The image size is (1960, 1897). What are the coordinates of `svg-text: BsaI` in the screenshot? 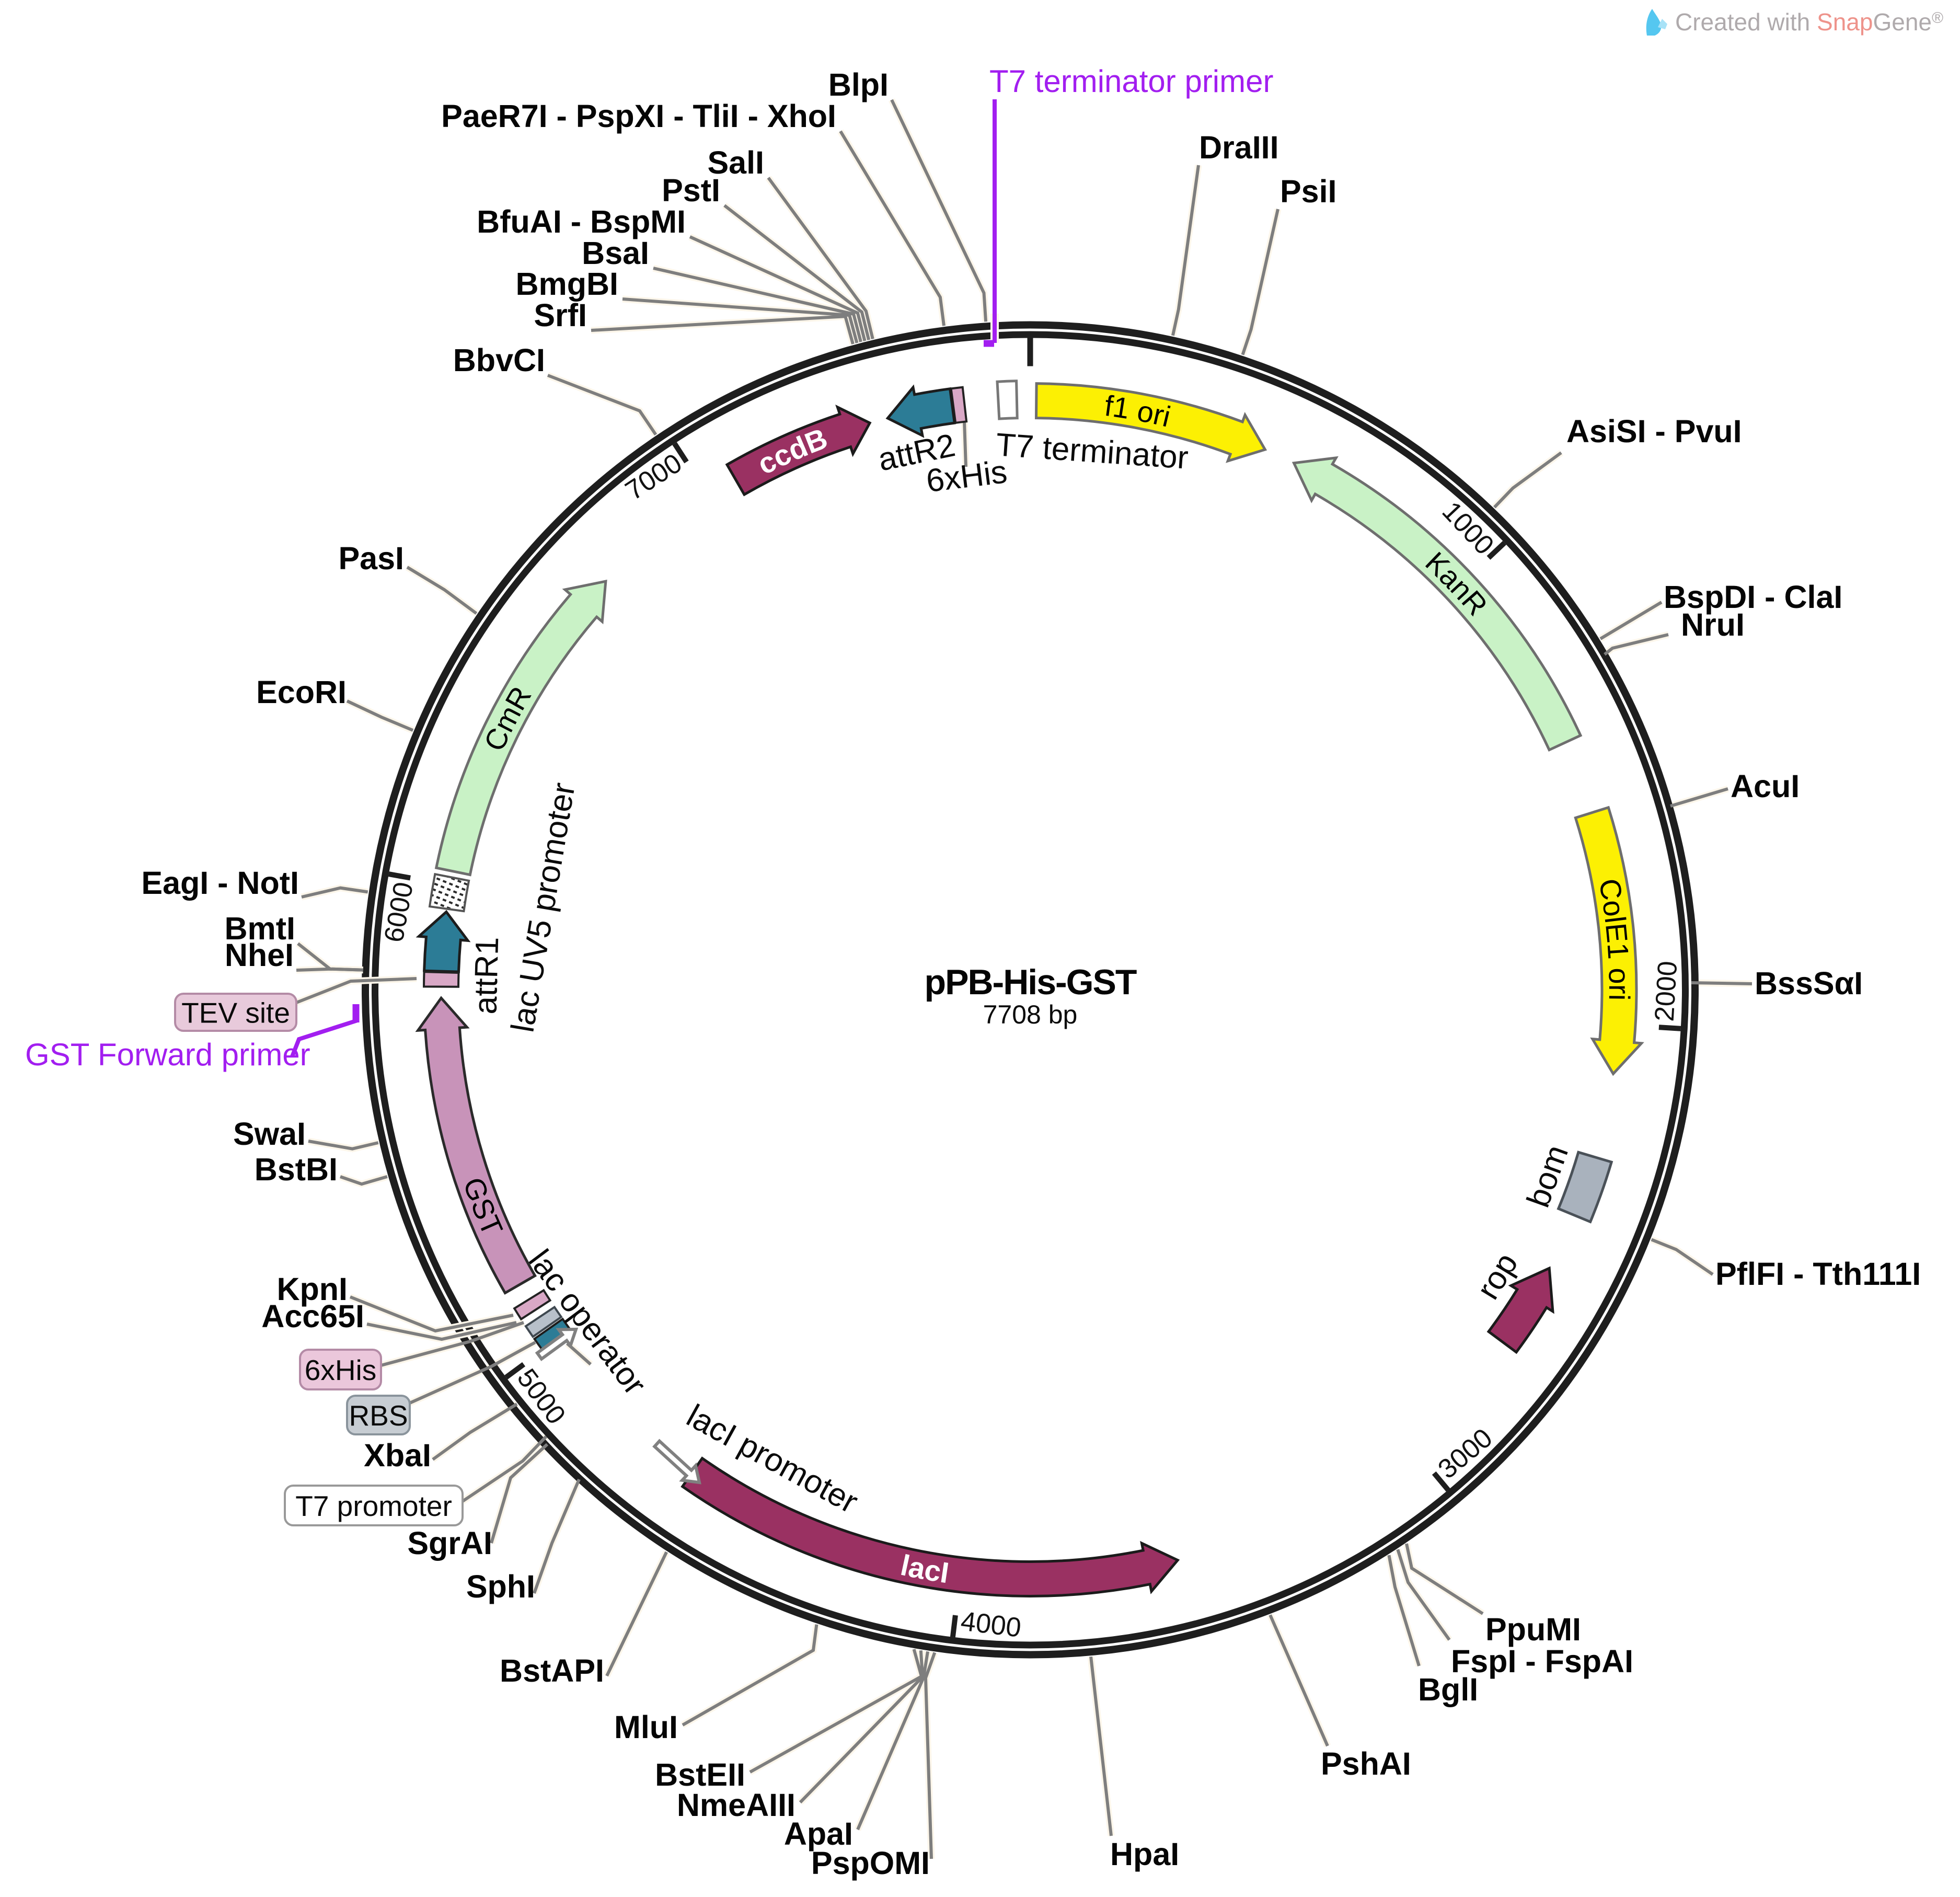 It's located at (615, 253).